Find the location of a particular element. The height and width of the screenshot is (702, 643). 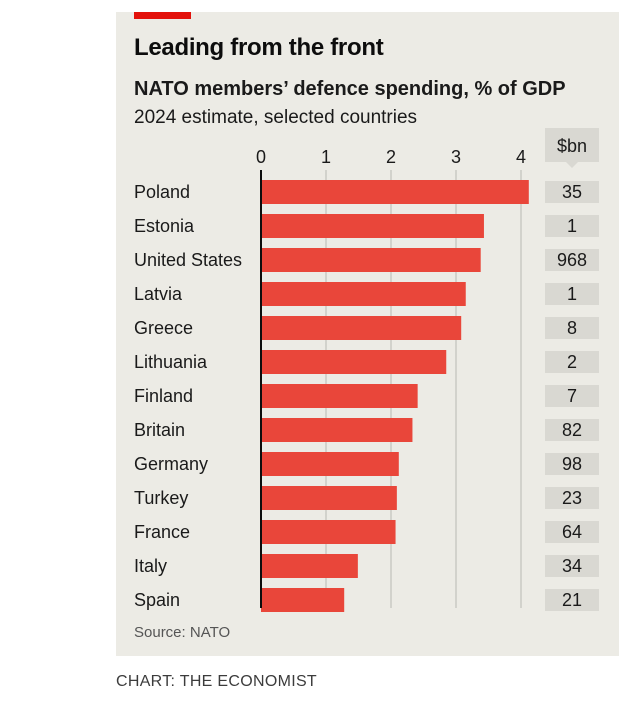

category-label: United States is located at coordinates (188, 260).